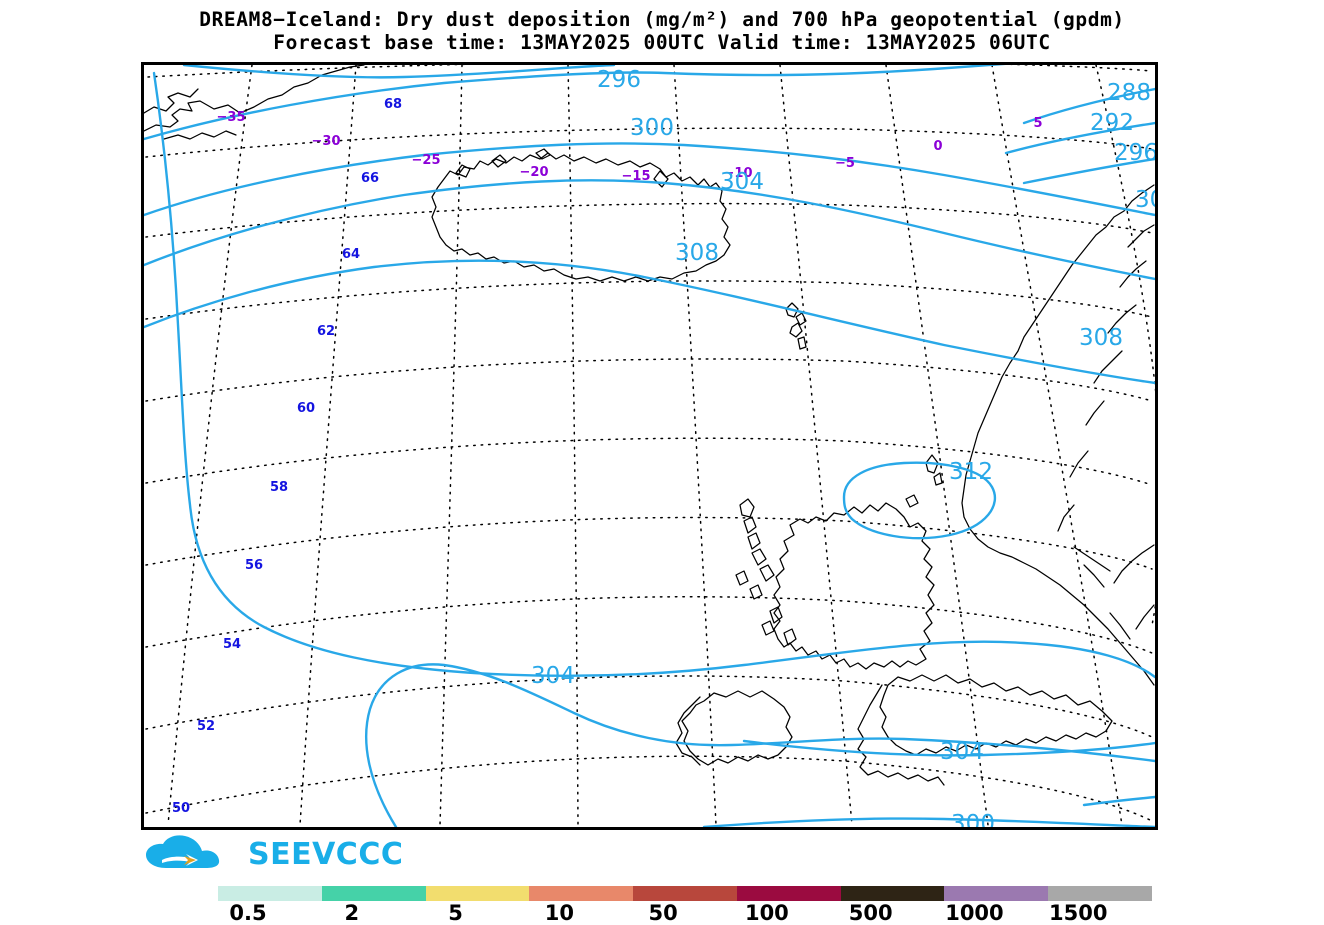  What do you see at coordinates (971, 472) in the screenshot?
I see `contour-label: 312` at bounding box center [971, 472].